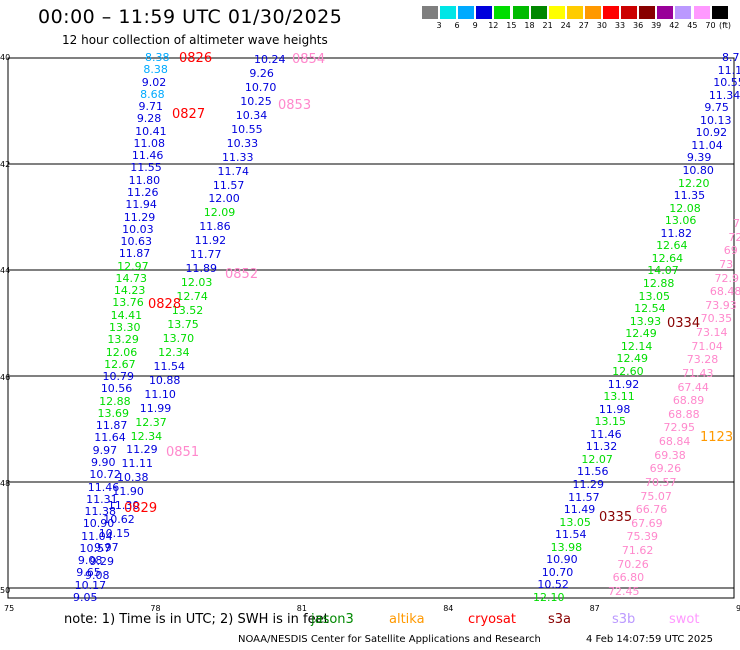  I want to click on wave-height-value: 14.07, so click(663, 271).